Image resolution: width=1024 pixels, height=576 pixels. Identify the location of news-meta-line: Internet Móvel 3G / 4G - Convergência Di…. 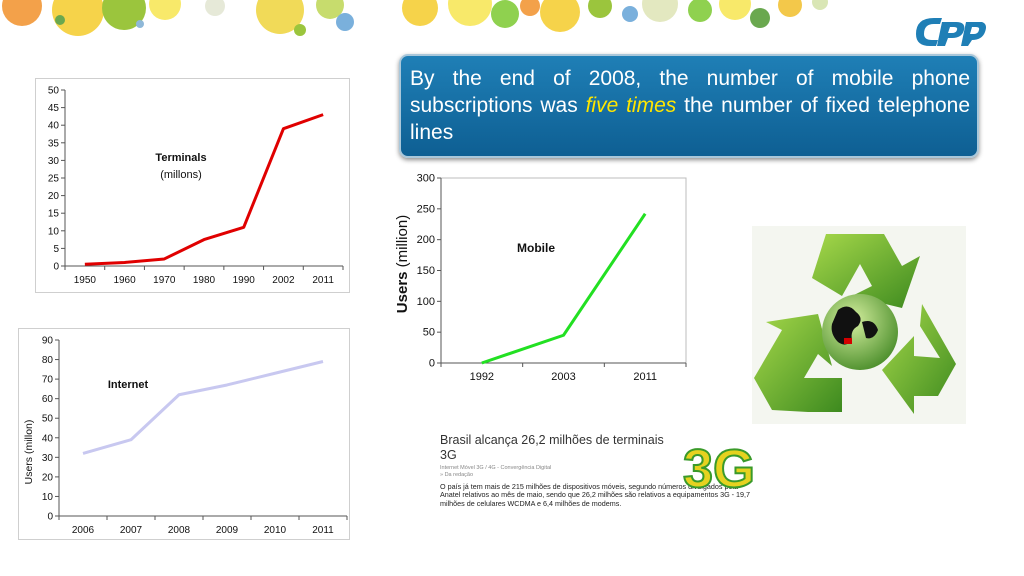
(496, 468).